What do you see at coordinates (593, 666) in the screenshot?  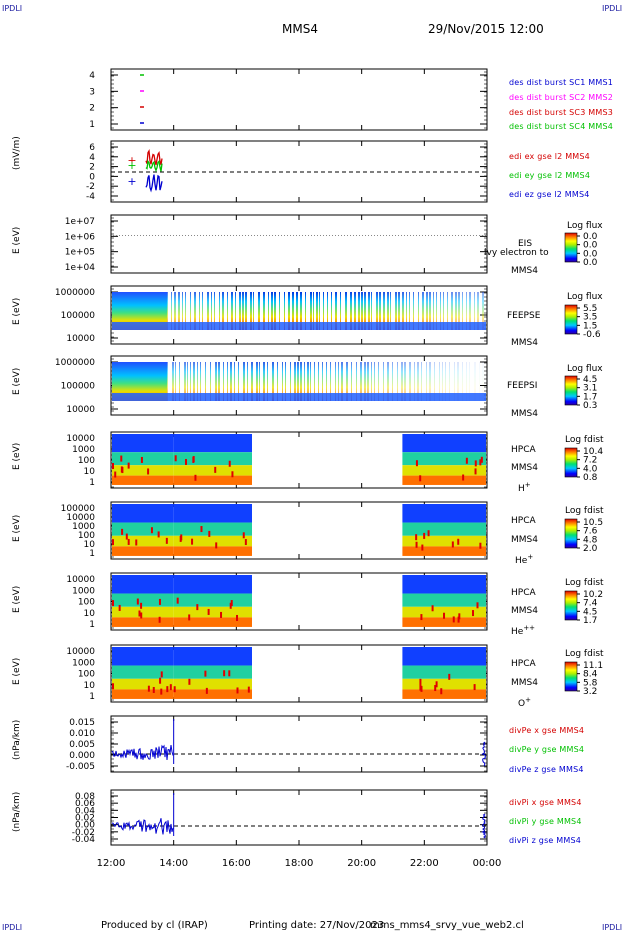 I see `cbar-tick-label: 11.1` at bounding box center [593, 666].